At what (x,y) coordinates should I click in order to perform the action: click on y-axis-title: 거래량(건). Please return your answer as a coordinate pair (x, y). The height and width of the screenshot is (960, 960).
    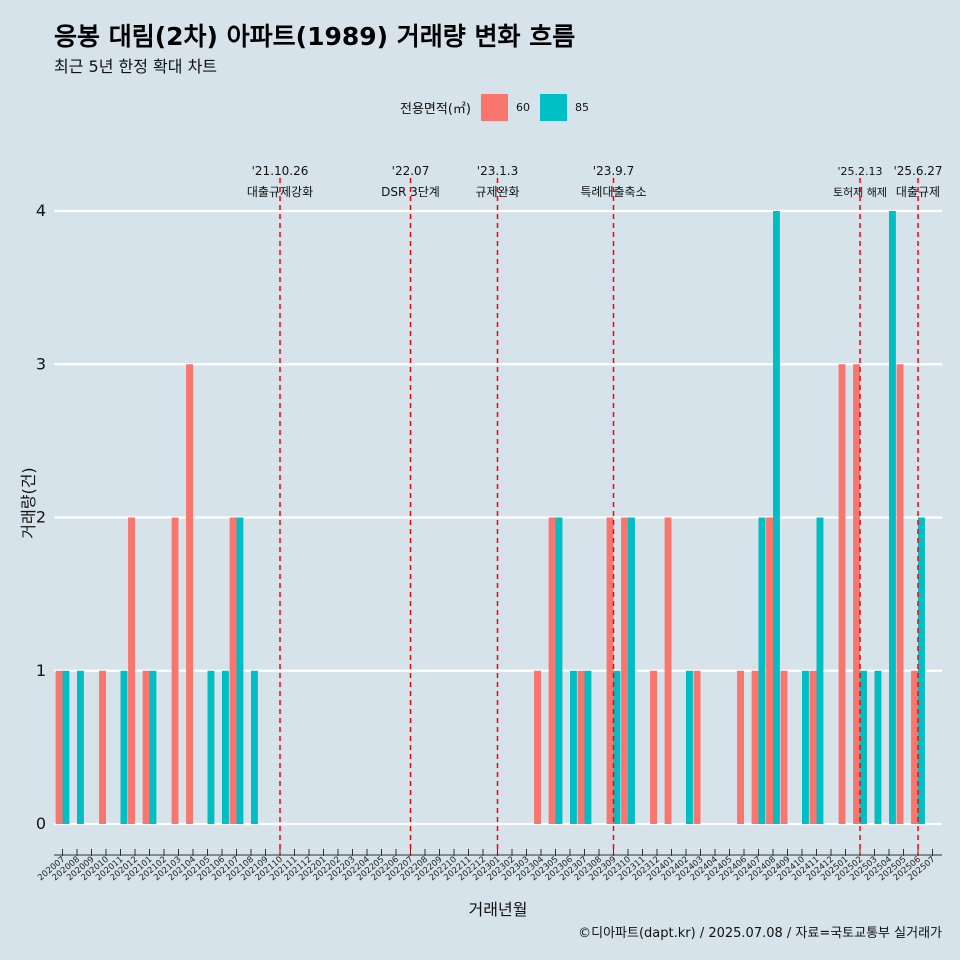
    Looking at the image, I should click on (28, 502).